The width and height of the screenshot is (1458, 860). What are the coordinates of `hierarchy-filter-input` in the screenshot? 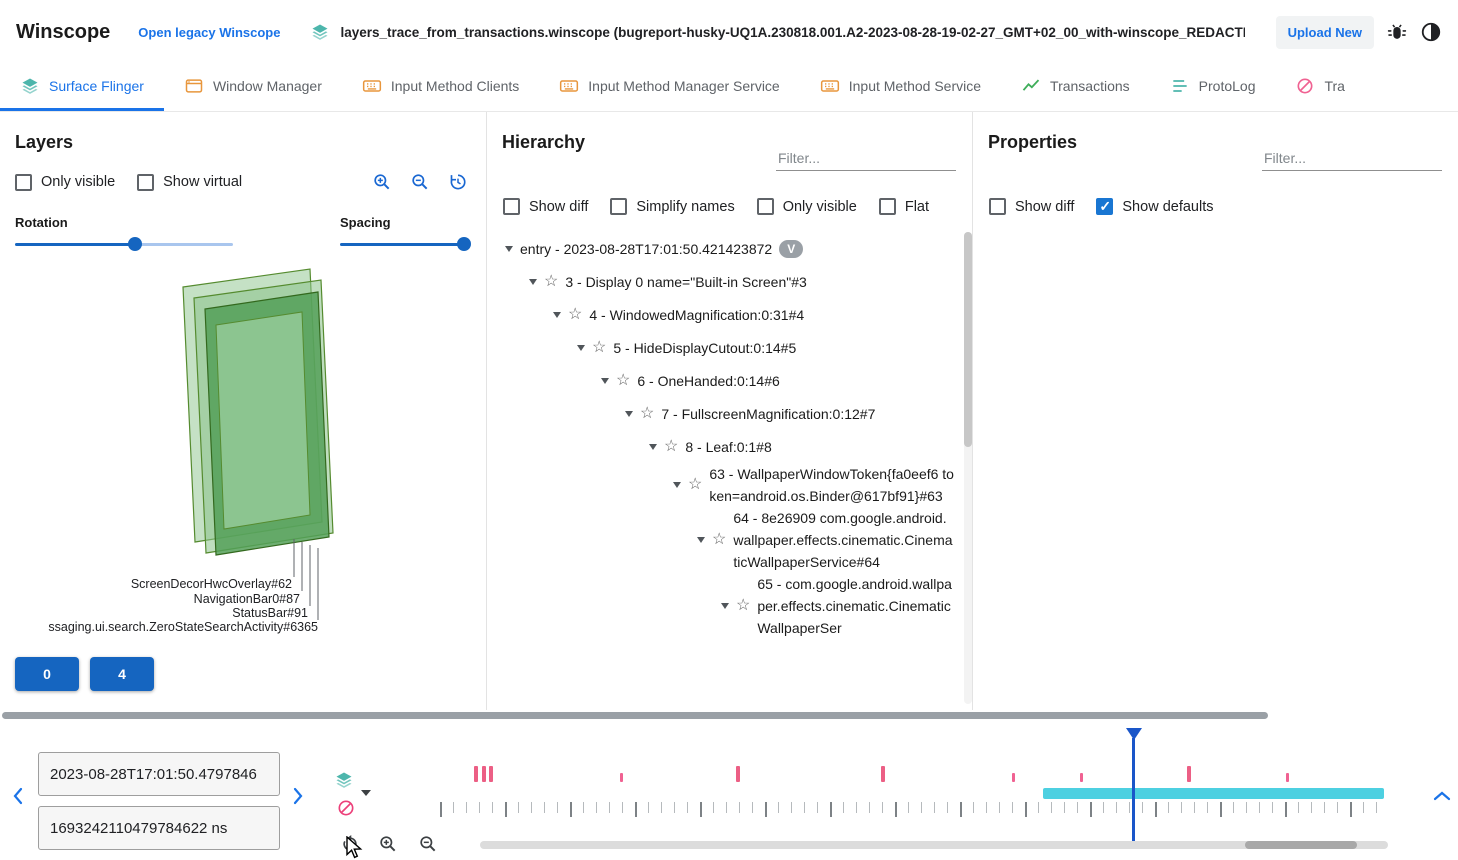 It's located at (866, 158).